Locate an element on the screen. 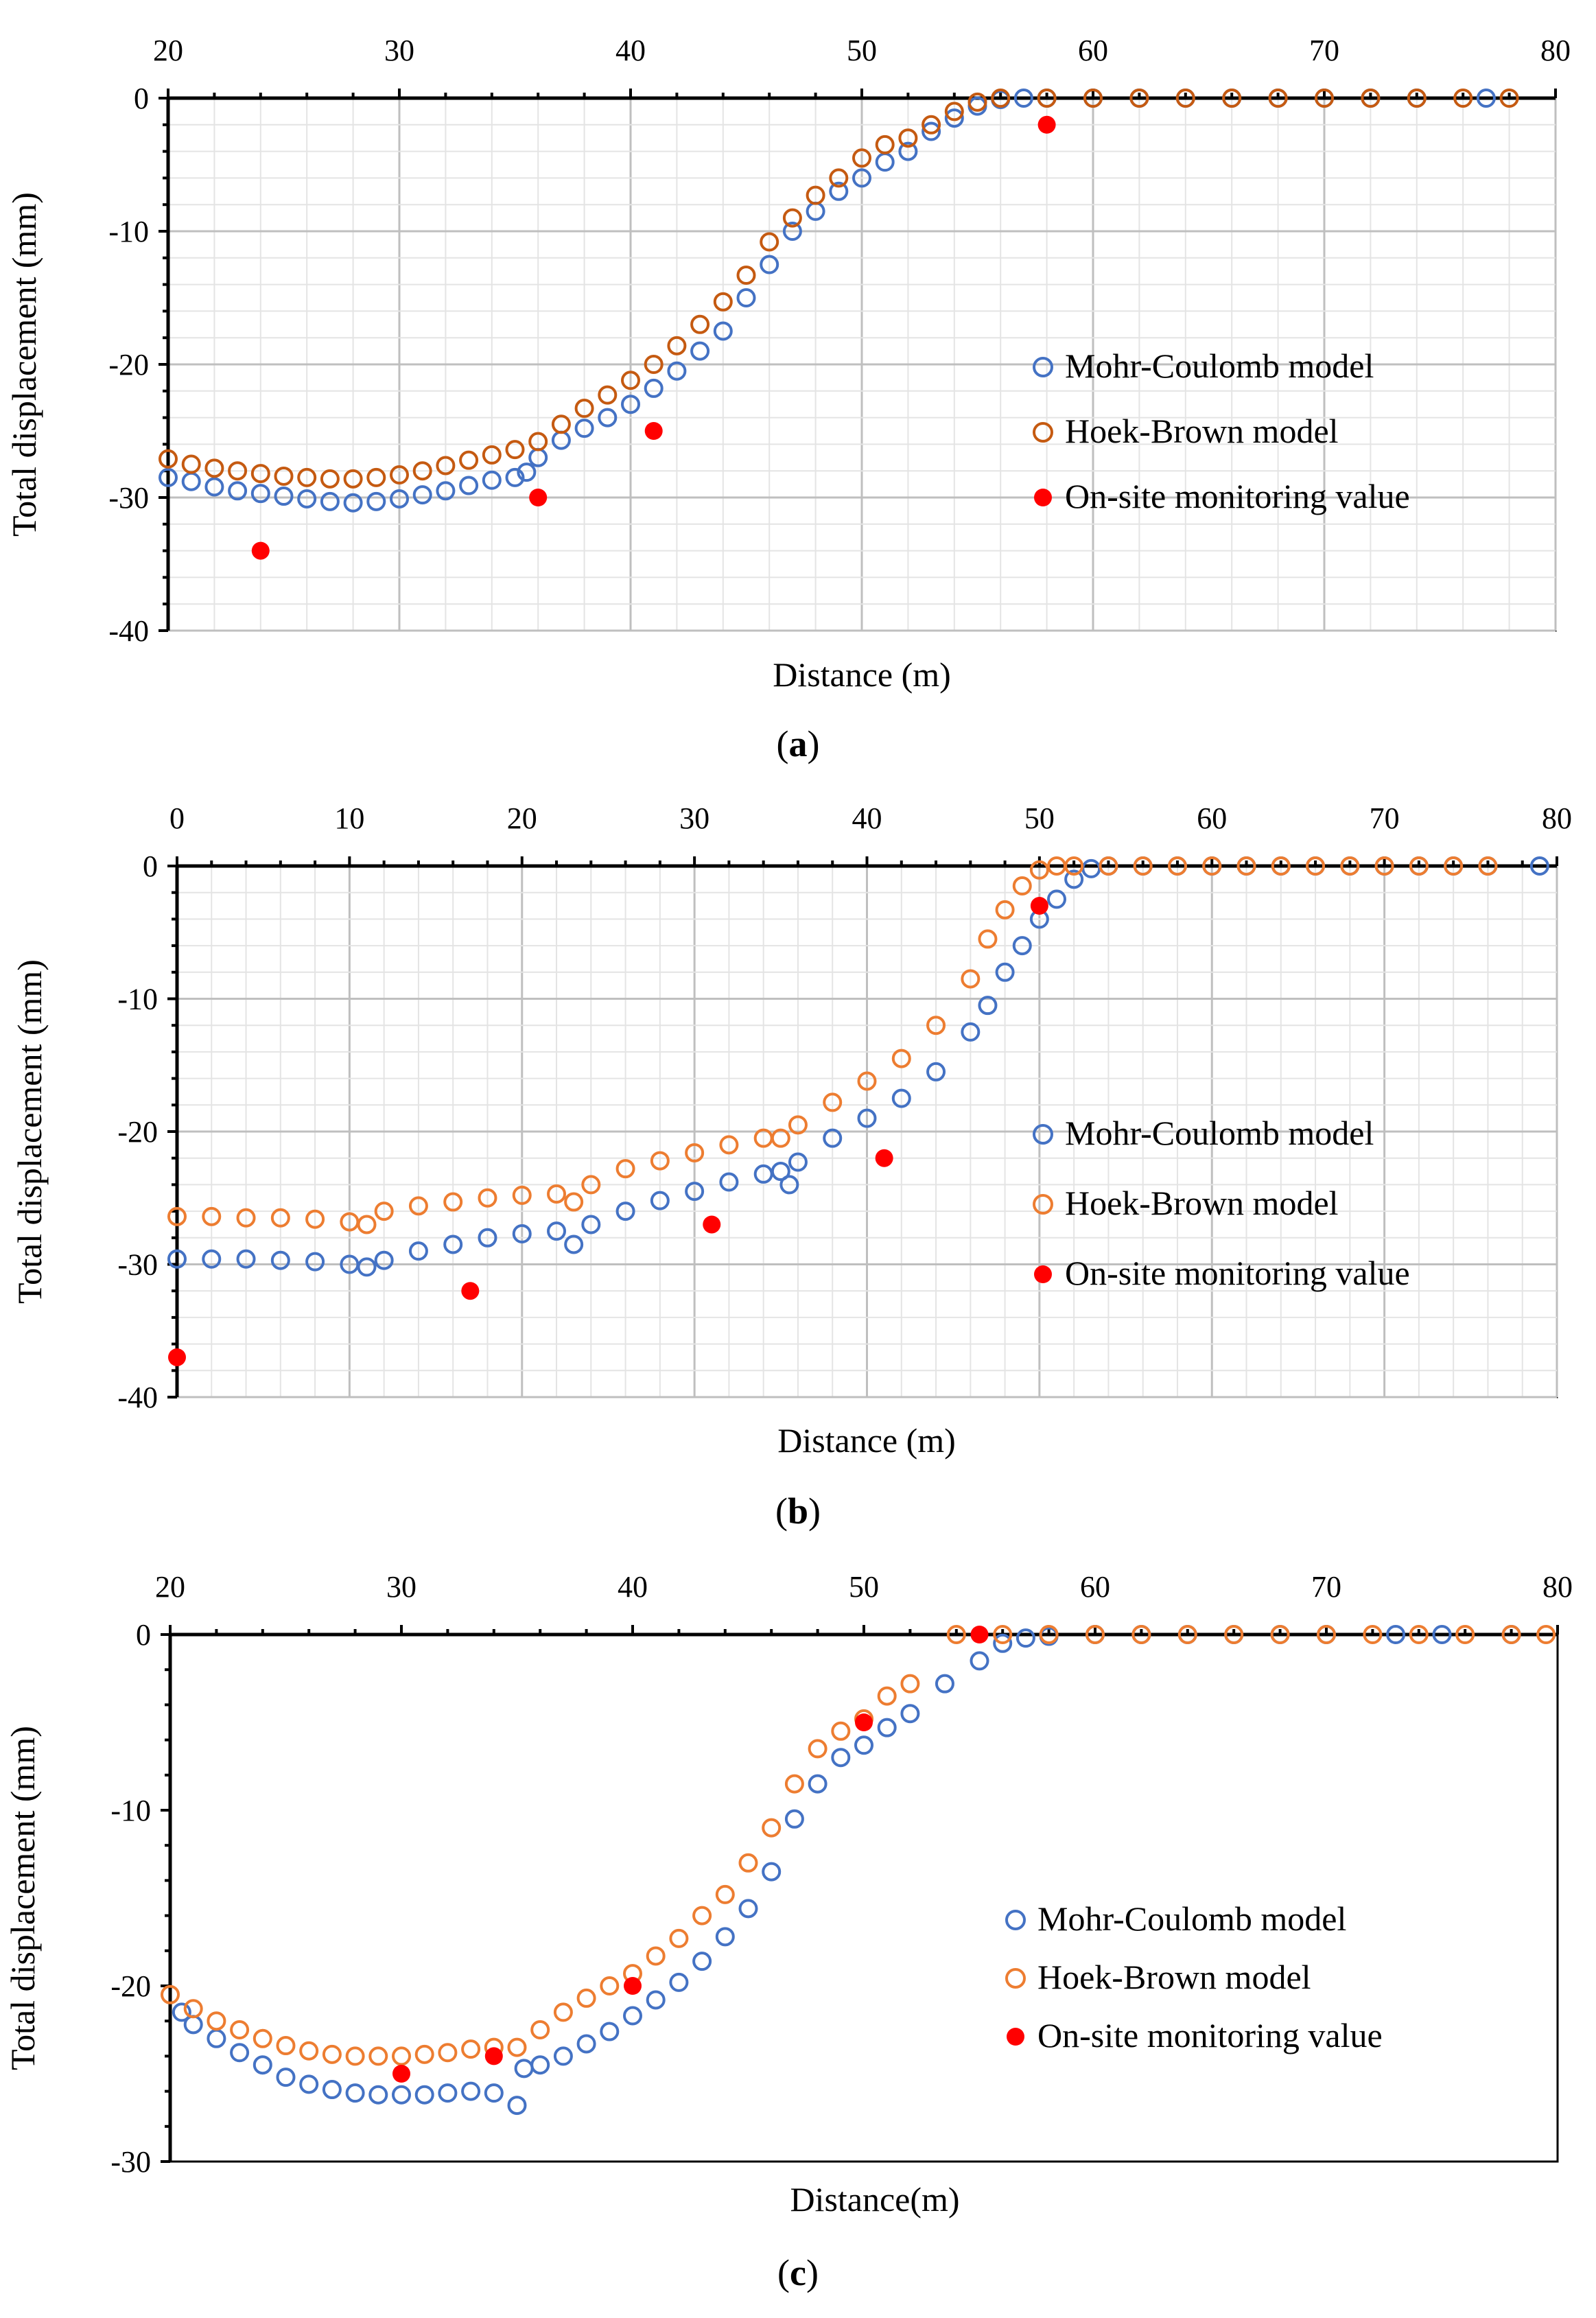  x-tick-label: 60 is located at coordinates (1093, 50).